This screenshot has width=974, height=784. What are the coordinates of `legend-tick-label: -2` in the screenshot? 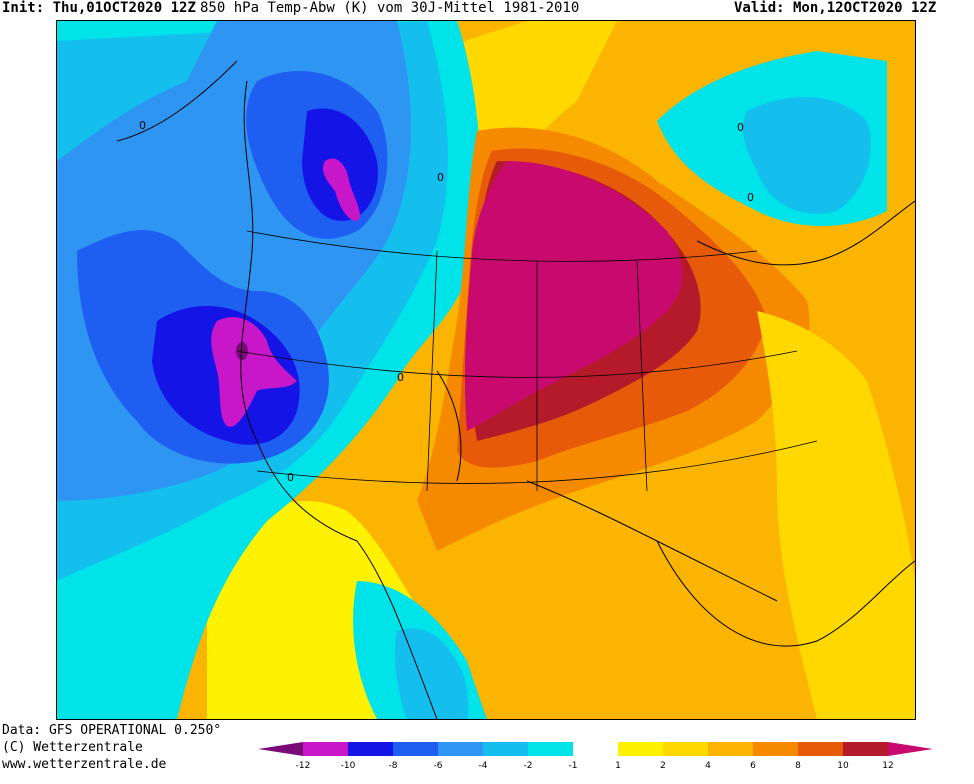 It's located at (528, 766).